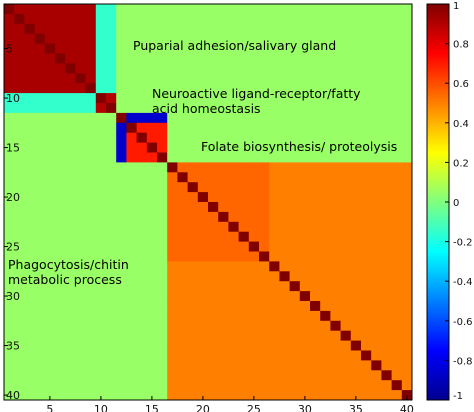 The image size is (474, 412). Describe the element at coordinates (305, 407) in the screenshot. I see `x-tick-label: 30` at that location.